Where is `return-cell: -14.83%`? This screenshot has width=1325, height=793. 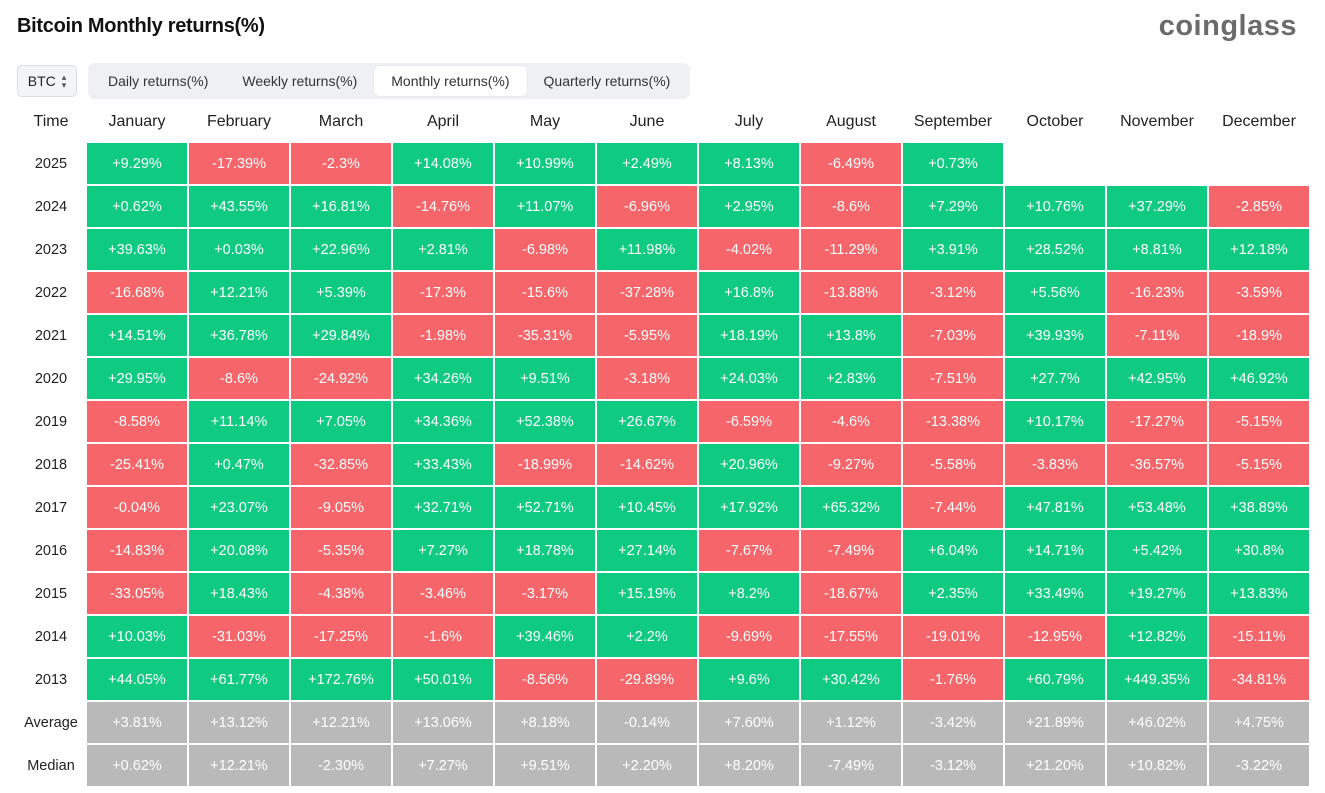
return-cell: -14.83% is located at coordinates (137, 550).